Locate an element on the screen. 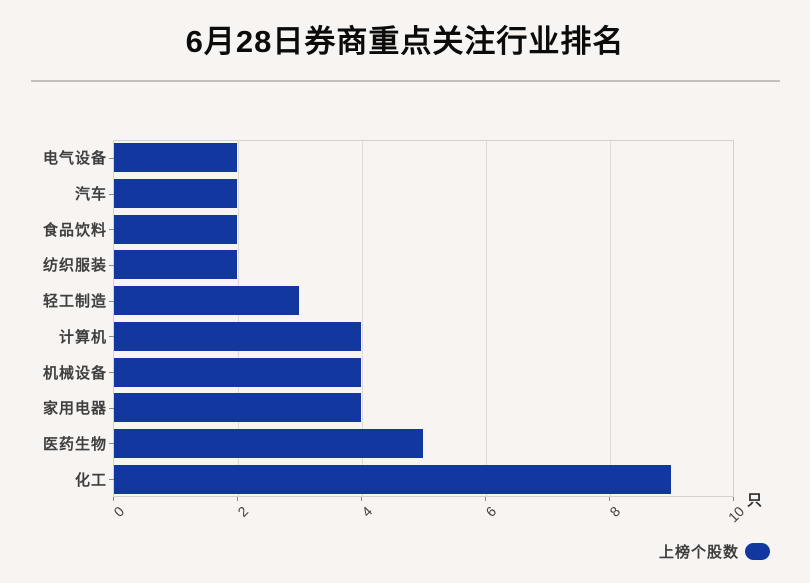  y-axis-category-label: 医药生物 is located at coordinates (74, 444).